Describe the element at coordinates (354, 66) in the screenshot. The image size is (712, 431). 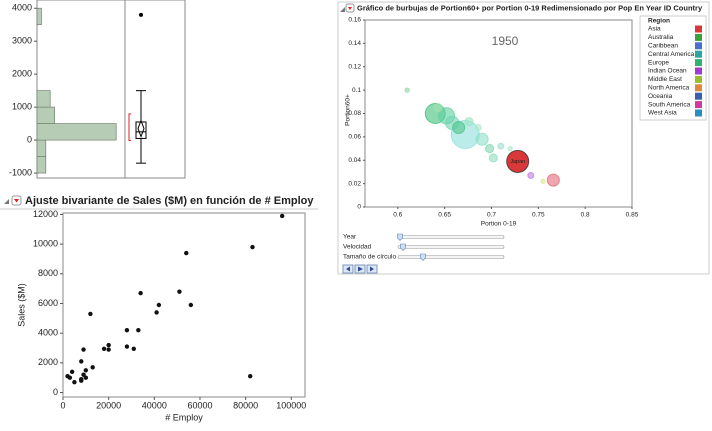
I see `y-tick-label: 0.12` at that location.